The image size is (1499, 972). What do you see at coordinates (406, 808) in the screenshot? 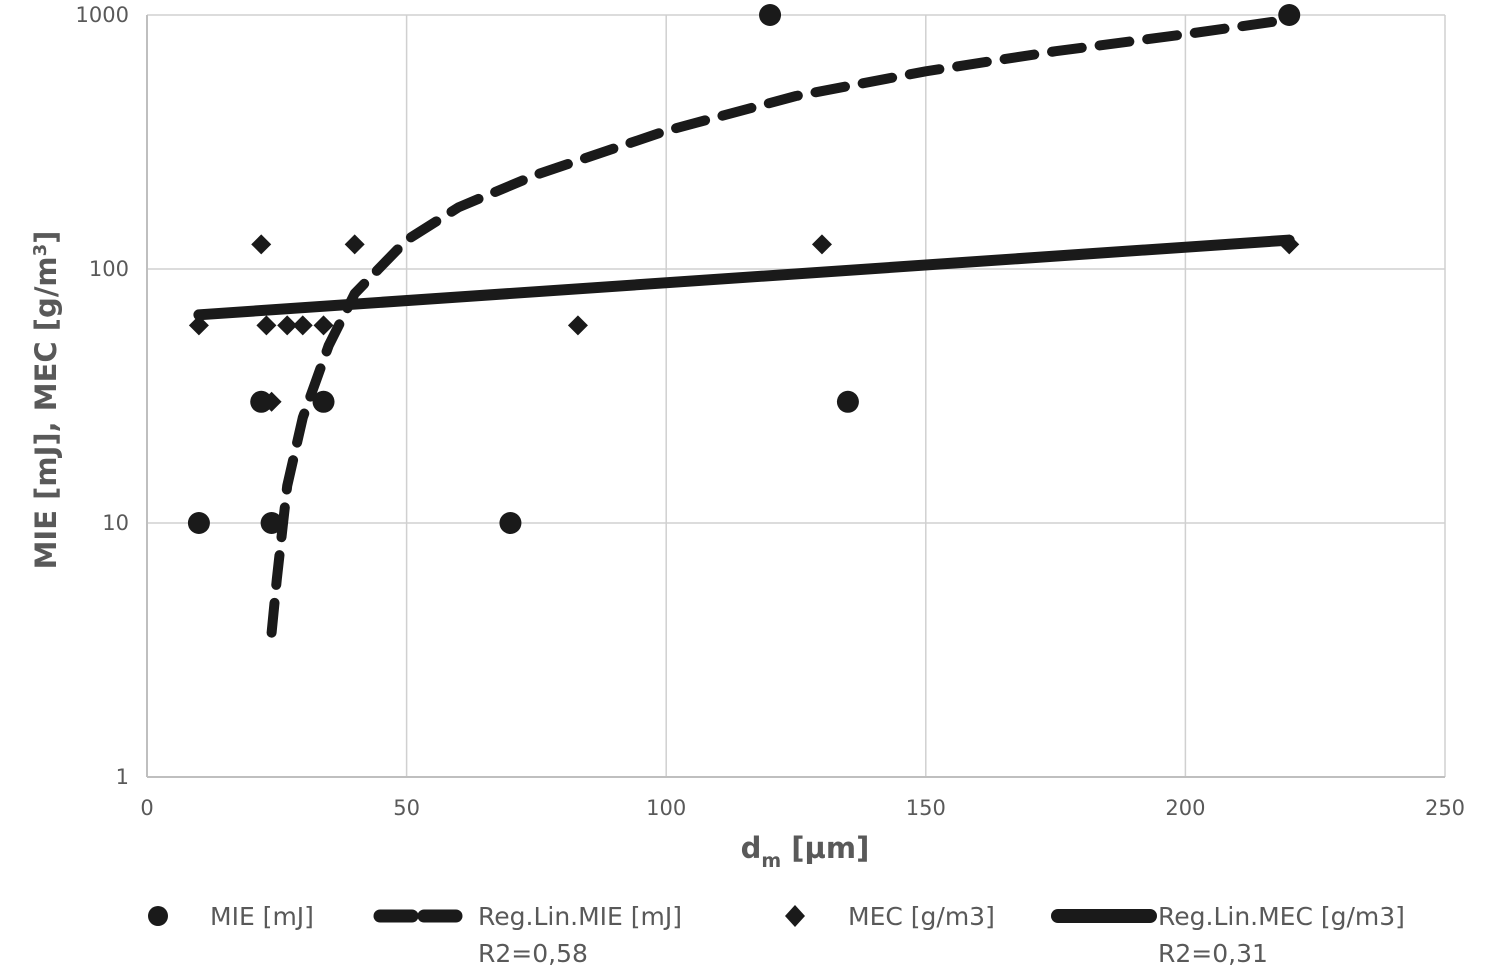
I see `x-tick-label: 50` at bounding box center [406, 808].